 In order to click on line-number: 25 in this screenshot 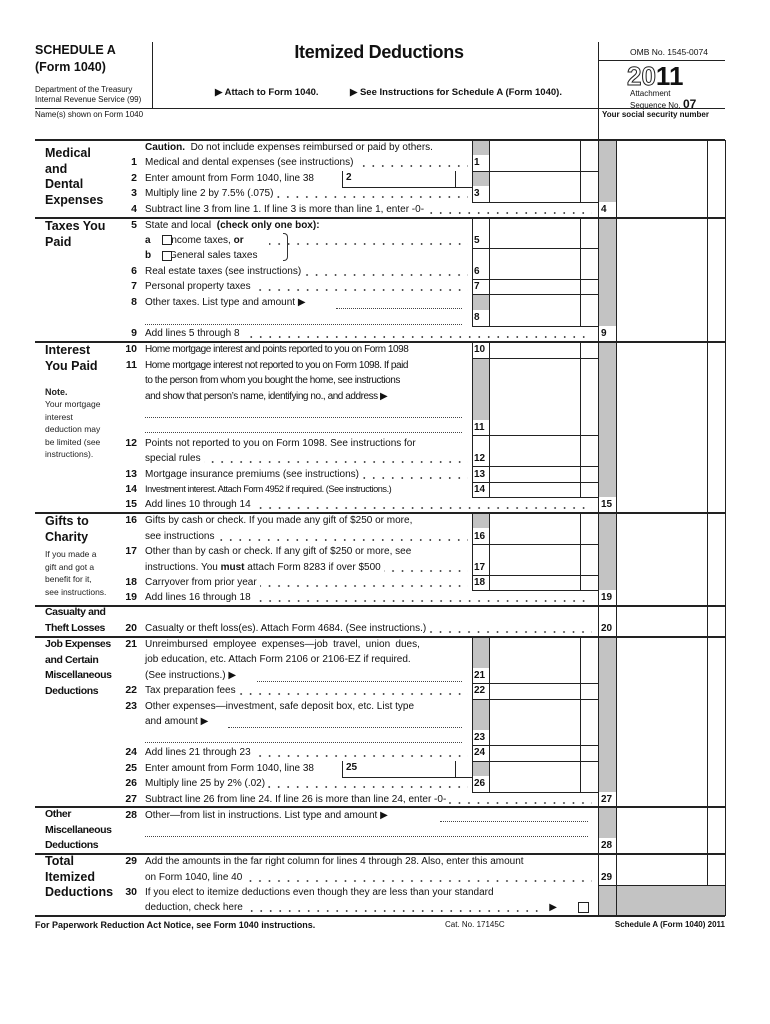, I will do `click(131, 768)`.